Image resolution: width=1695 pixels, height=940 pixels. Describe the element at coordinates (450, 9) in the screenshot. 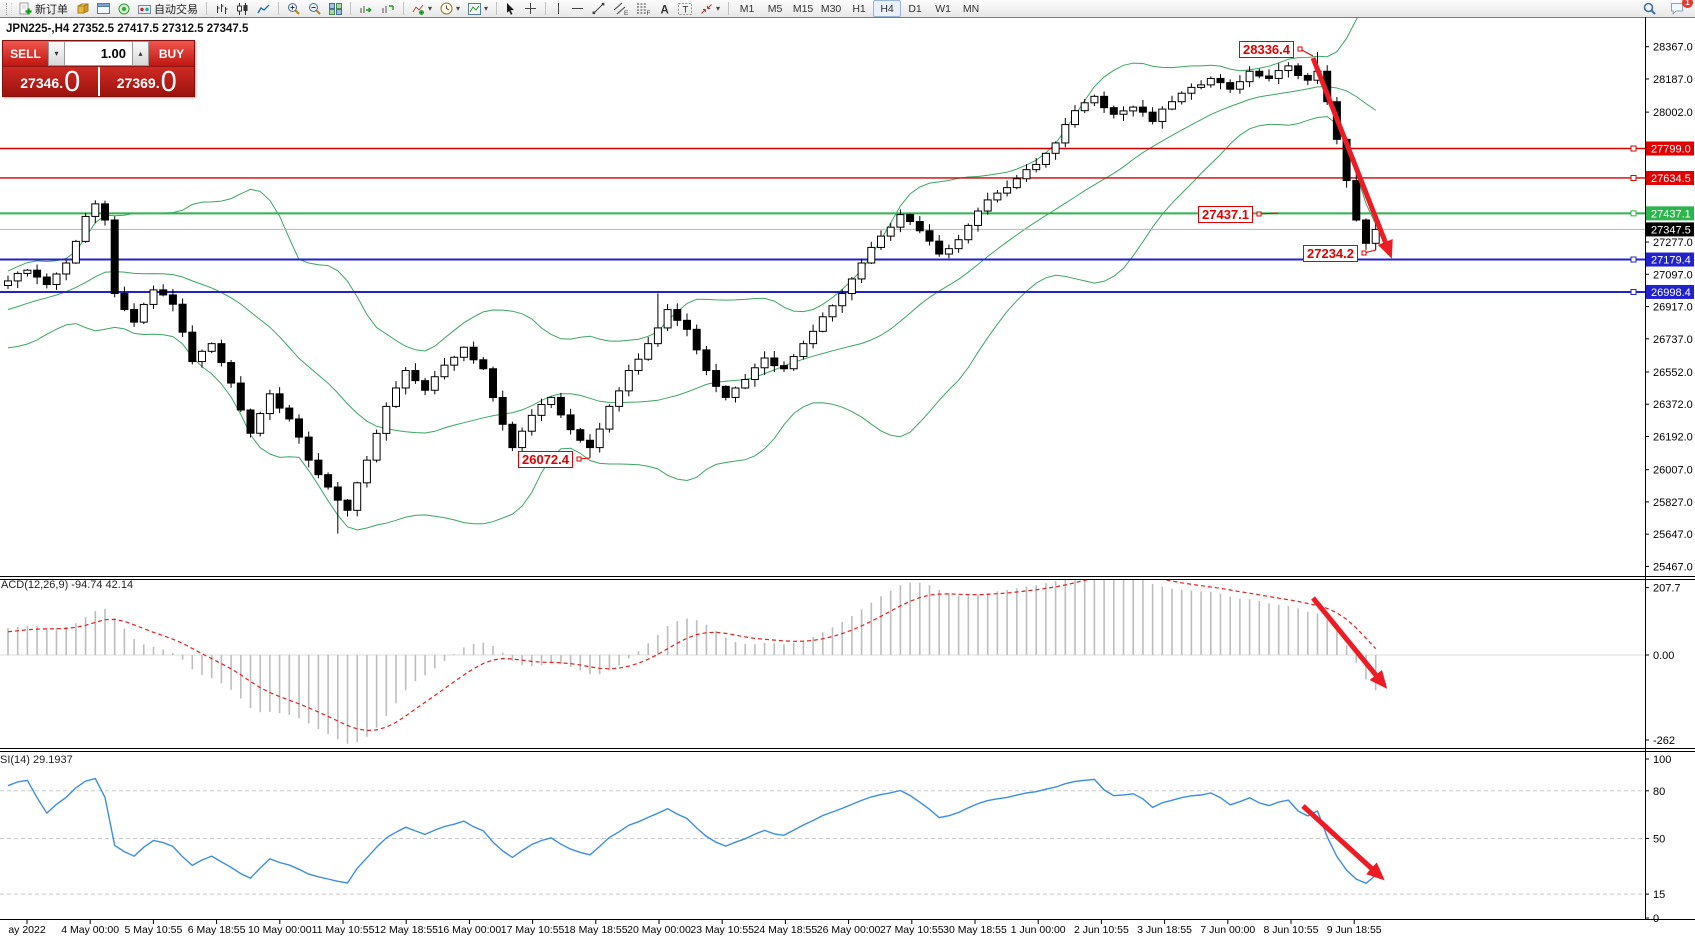

I see `periods-button: ▾` at that location.